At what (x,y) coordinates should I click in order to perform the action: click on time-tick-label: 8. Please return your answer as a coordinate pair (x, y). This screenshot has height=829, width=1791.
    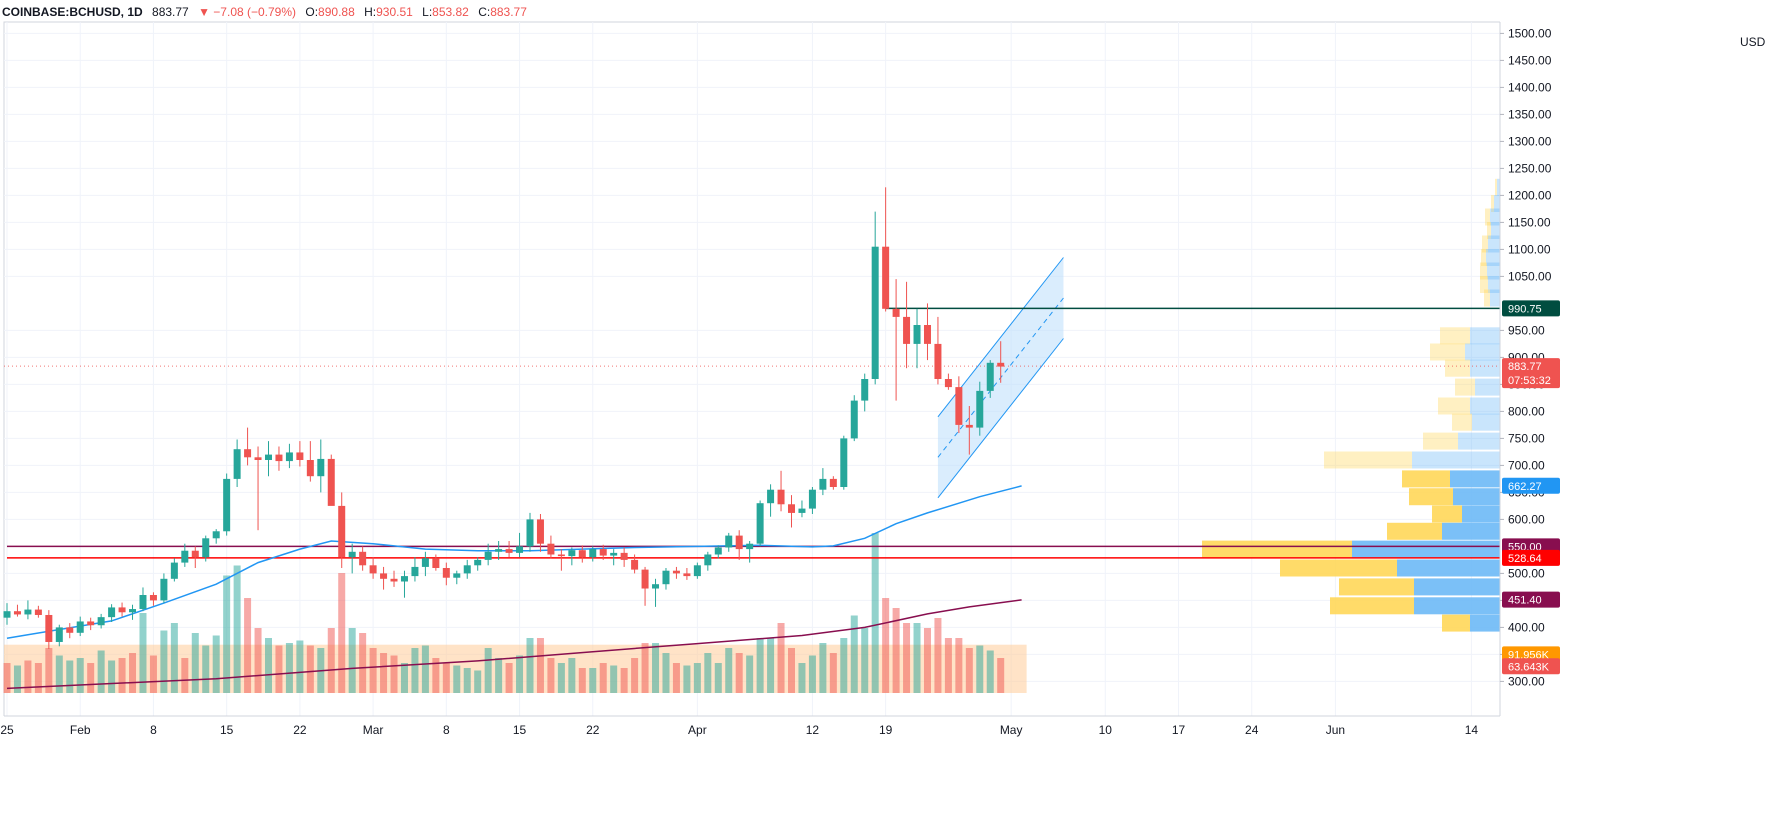
    Looking at the image, I should click on (446, 730).